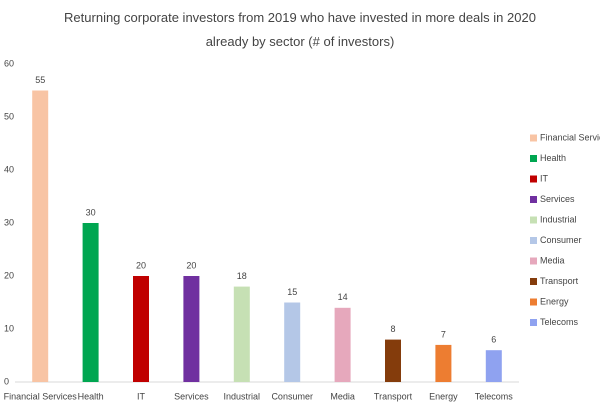 This screenshot has height=407, width=600. What do you see at coordinates (9, 222) in the screenshot?
I see `y-tick-label: 30` at bounding box center [9, 222].